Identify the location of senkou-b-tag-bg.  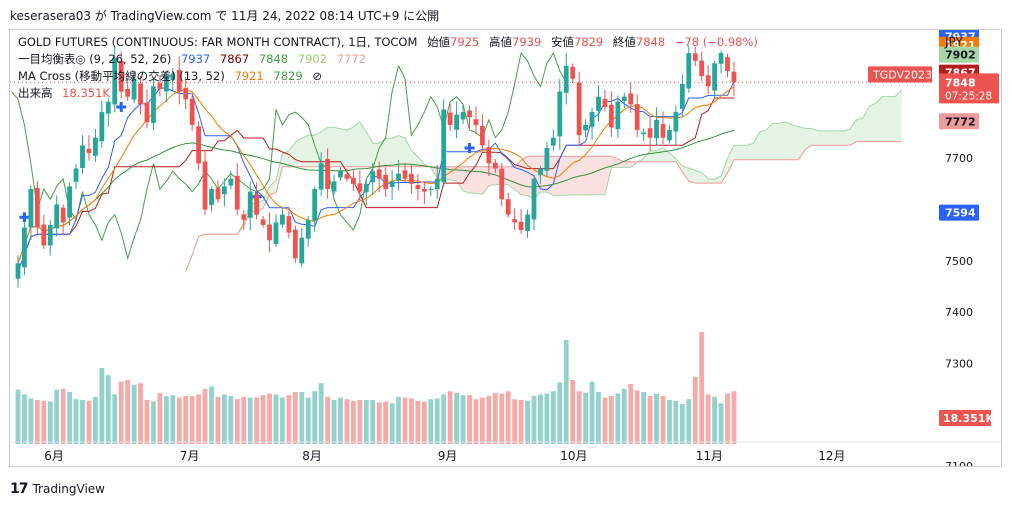
(959, 121).